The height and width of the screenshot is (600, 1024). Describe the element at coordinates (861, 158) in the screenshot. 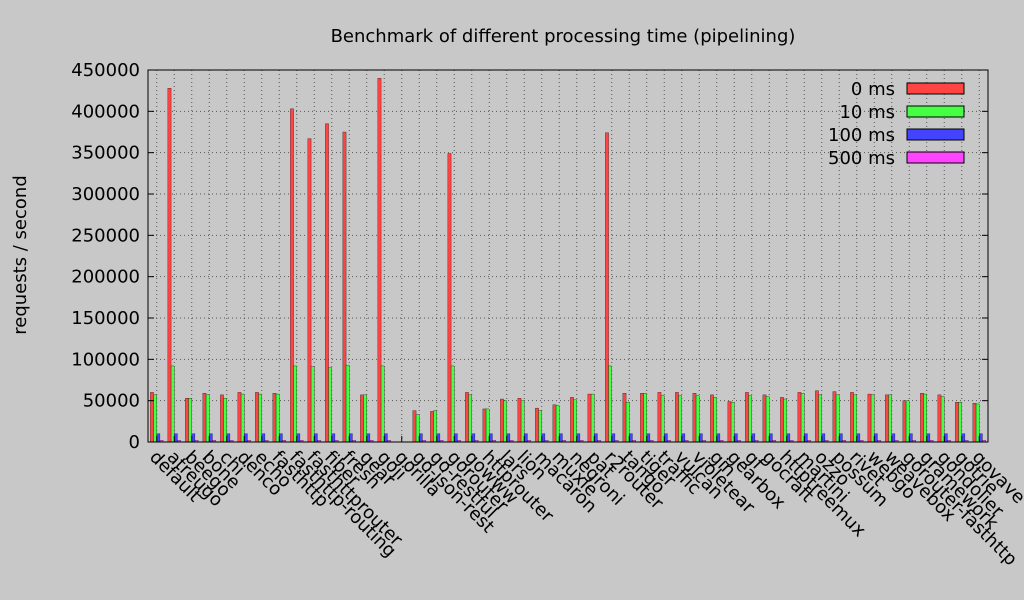

I see `legend-label: 500 ms` at that location.